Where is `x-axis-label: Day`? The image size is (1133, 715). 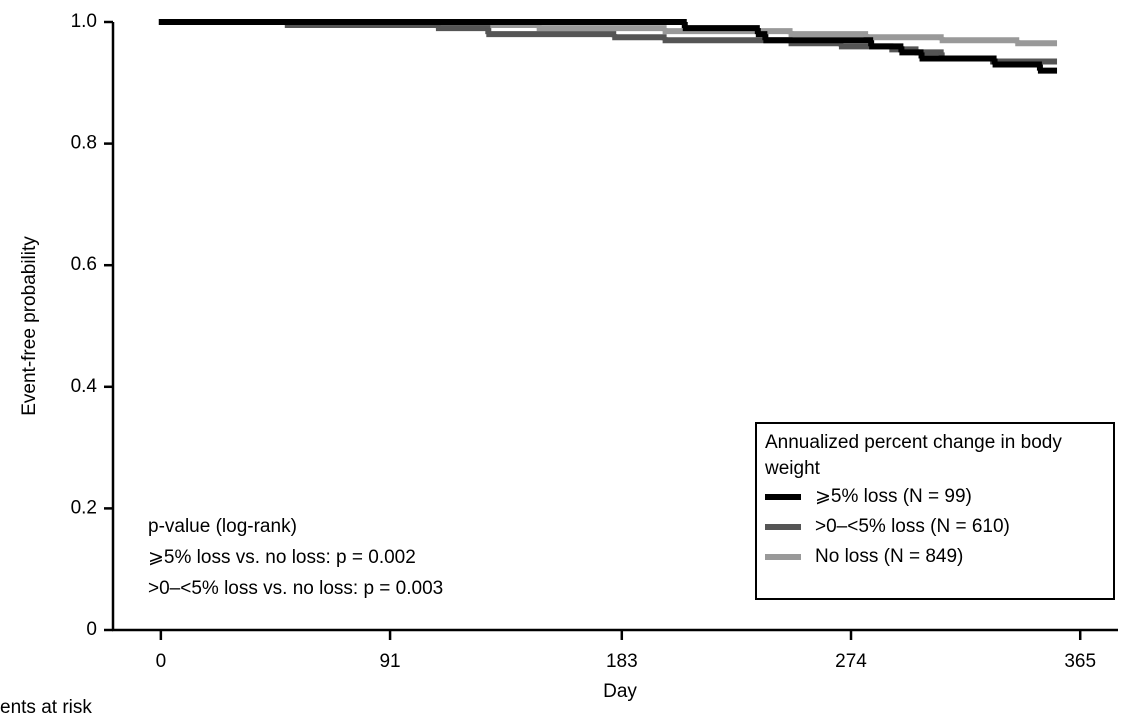
x-axis-label: Day is located at coordinates (620, 691).